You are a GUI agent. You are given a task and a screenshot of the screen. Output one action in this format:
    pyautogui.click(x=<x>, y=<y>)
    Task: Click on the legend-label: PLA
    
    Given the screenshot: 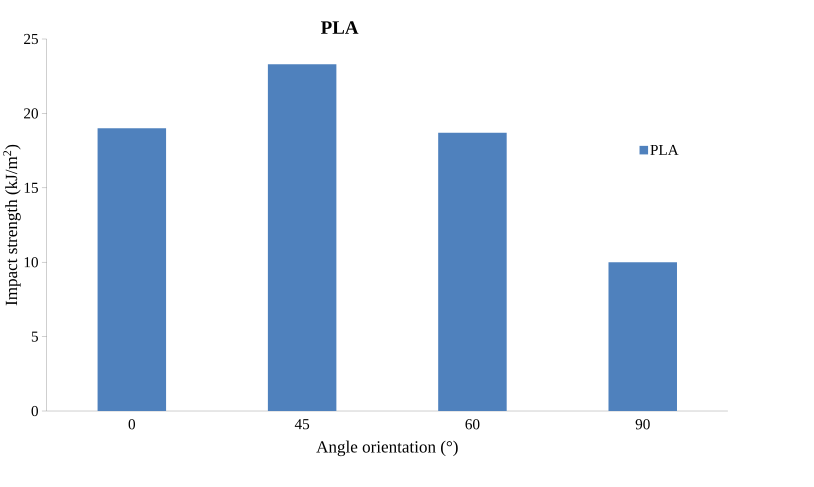 What is the action you would take?
    pyautogui.click(x=664, y=149)
    